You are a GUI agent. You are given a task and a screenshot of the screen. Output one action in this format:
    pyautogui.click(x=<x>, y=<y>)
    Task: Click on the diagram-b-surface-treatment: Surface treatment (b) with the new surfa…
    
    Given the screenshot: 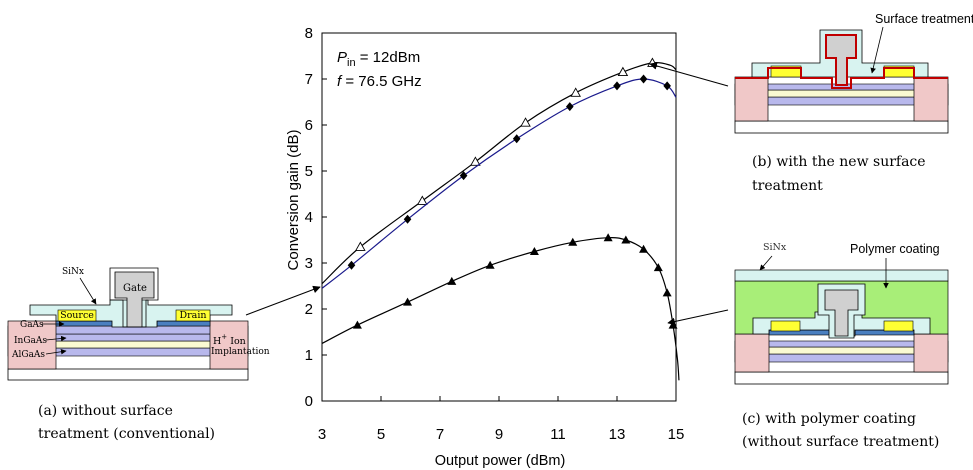 What is the action you would take?
    pyautogui.click(x=853, y=103)
    